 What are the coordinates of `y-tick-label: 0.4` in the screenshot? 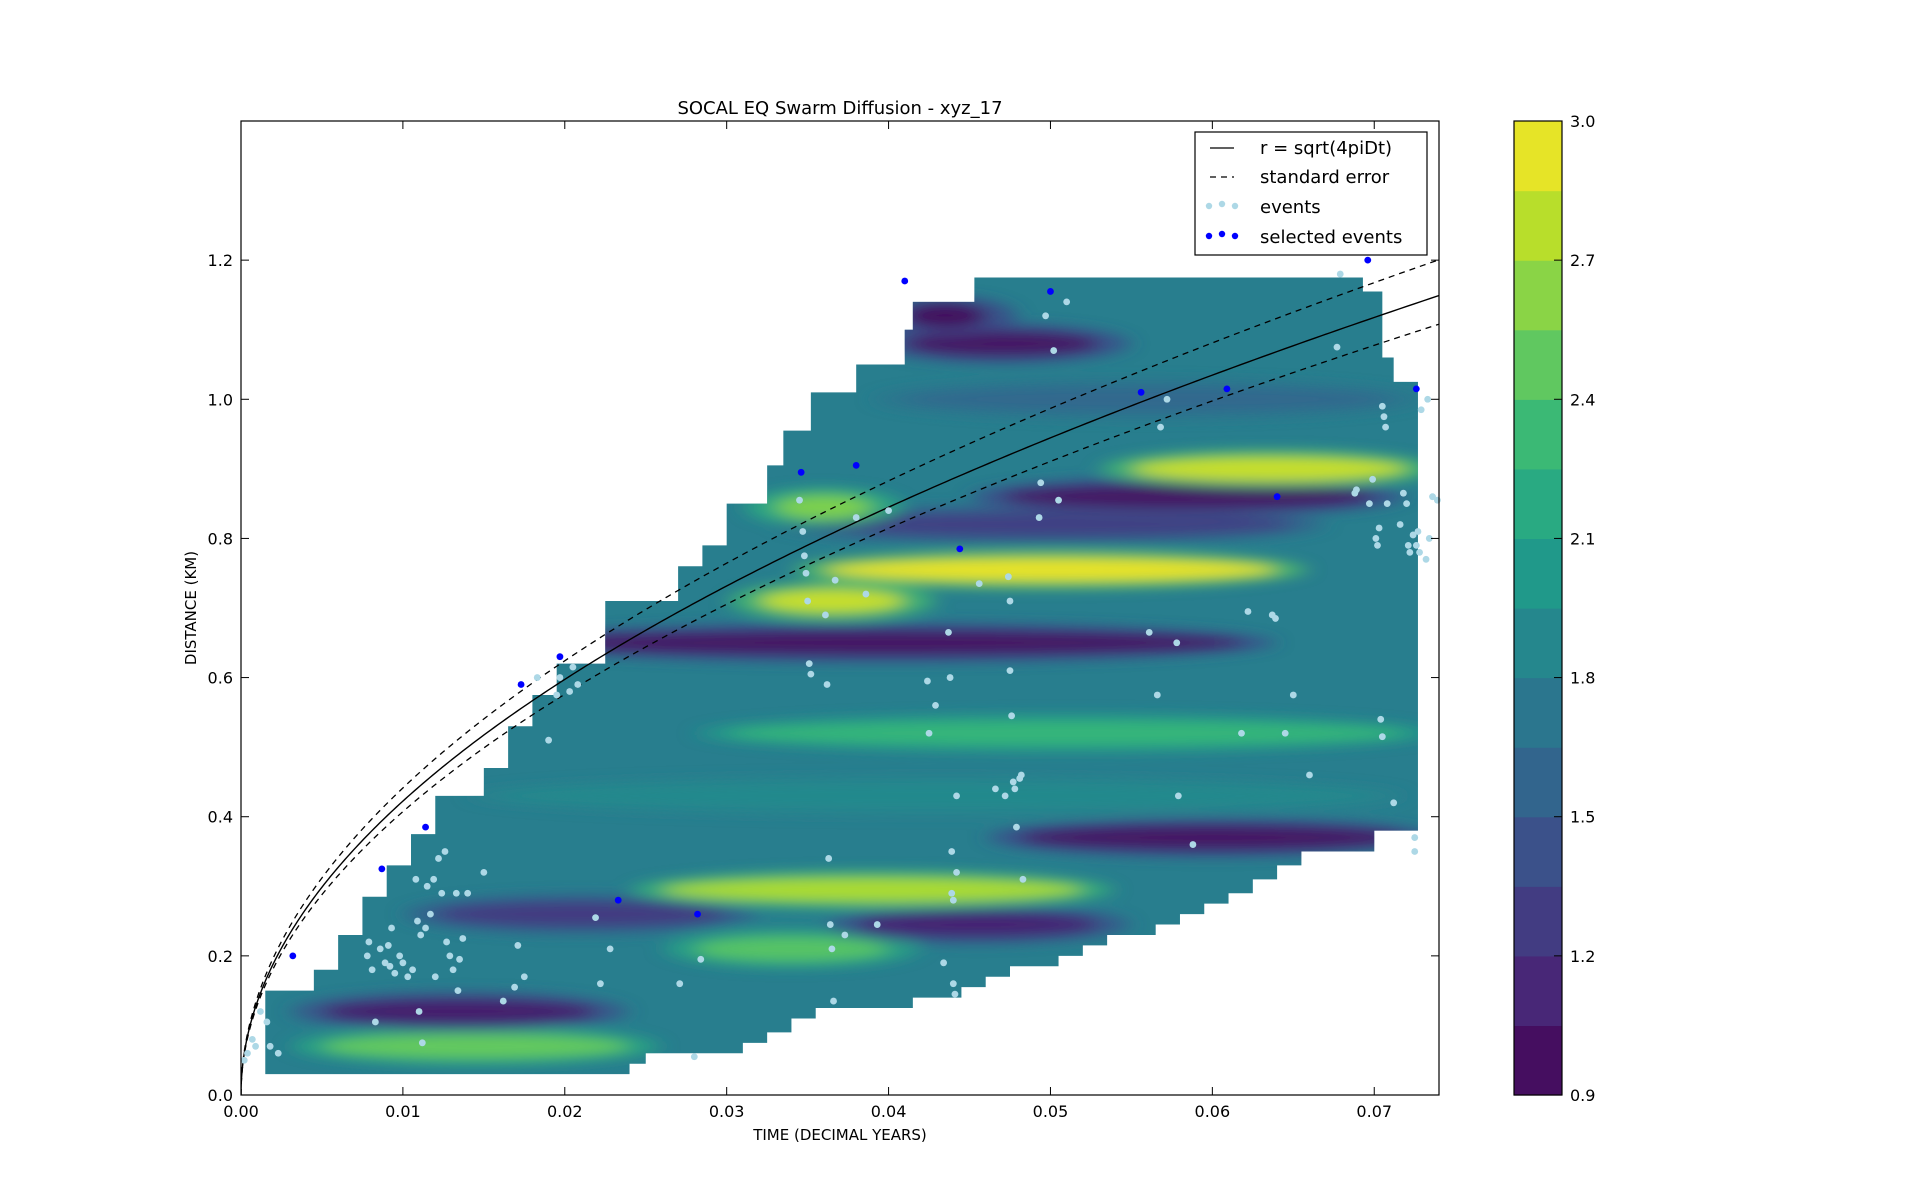 It's located at (220, 817).